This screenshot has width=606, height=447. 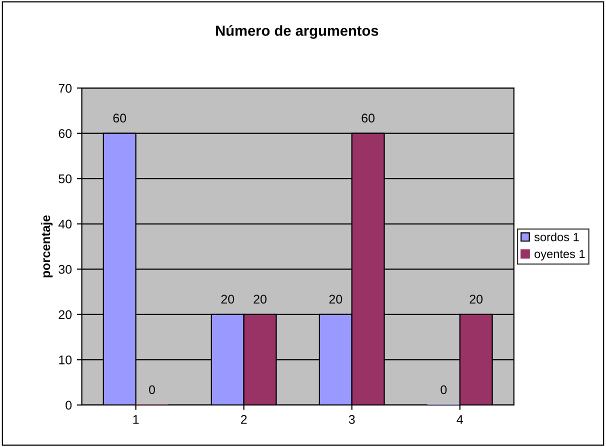 I want to click on y-tick-label: 30, so click(x=65, y=269).